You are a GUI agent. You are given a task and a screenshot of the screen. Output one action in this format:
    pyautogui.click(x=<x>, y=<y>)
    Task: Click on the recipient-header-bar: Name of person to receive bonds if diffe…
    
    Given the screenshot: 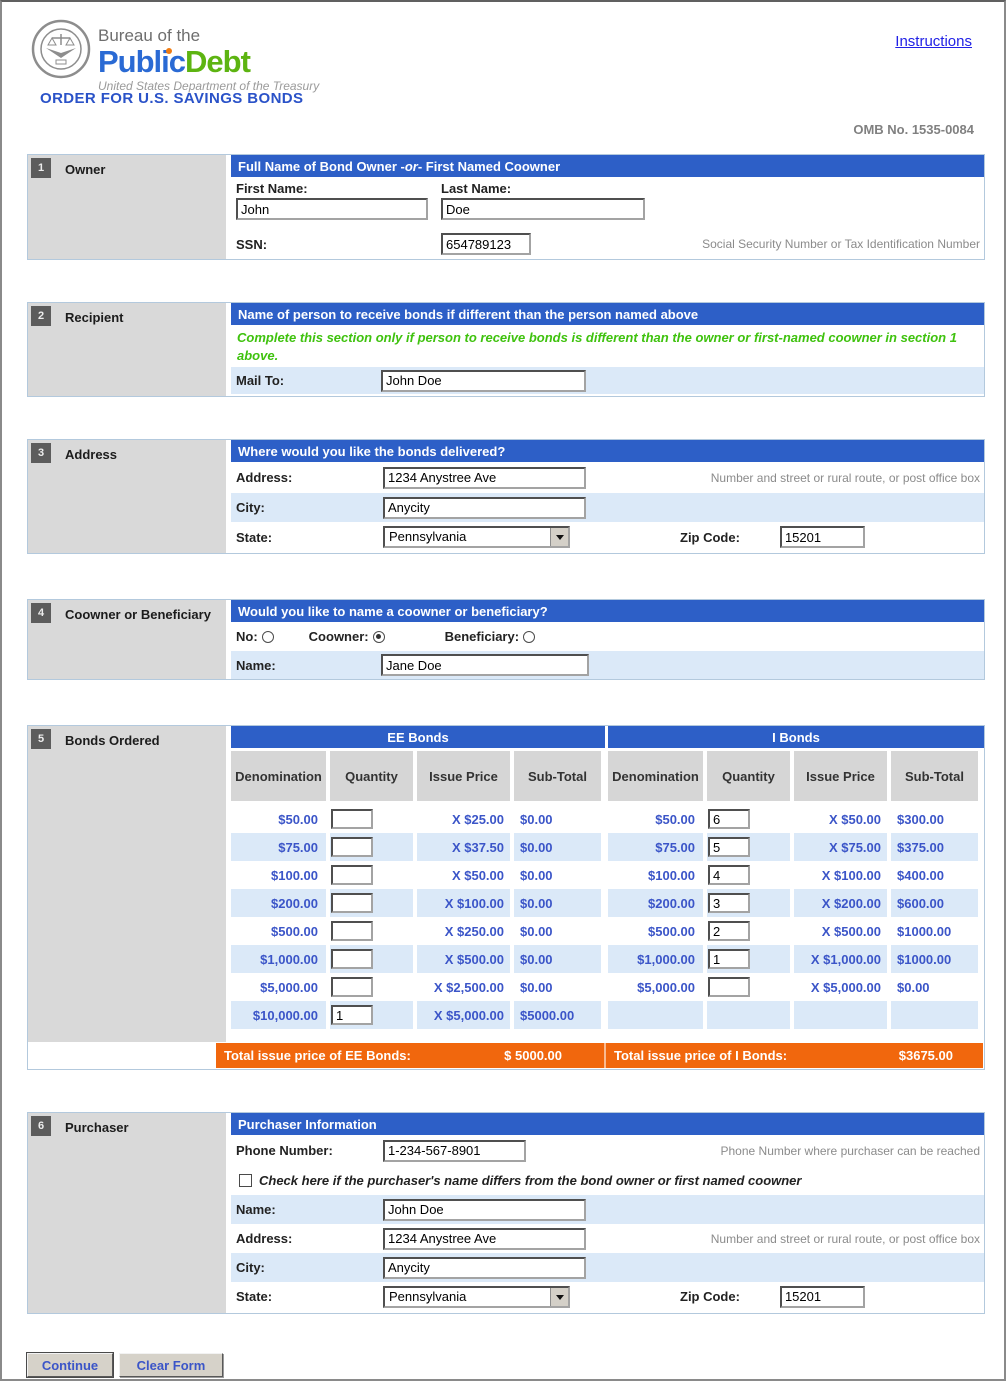 What is the action you would take?
    pyautogui.click(x=607, y=314)
    